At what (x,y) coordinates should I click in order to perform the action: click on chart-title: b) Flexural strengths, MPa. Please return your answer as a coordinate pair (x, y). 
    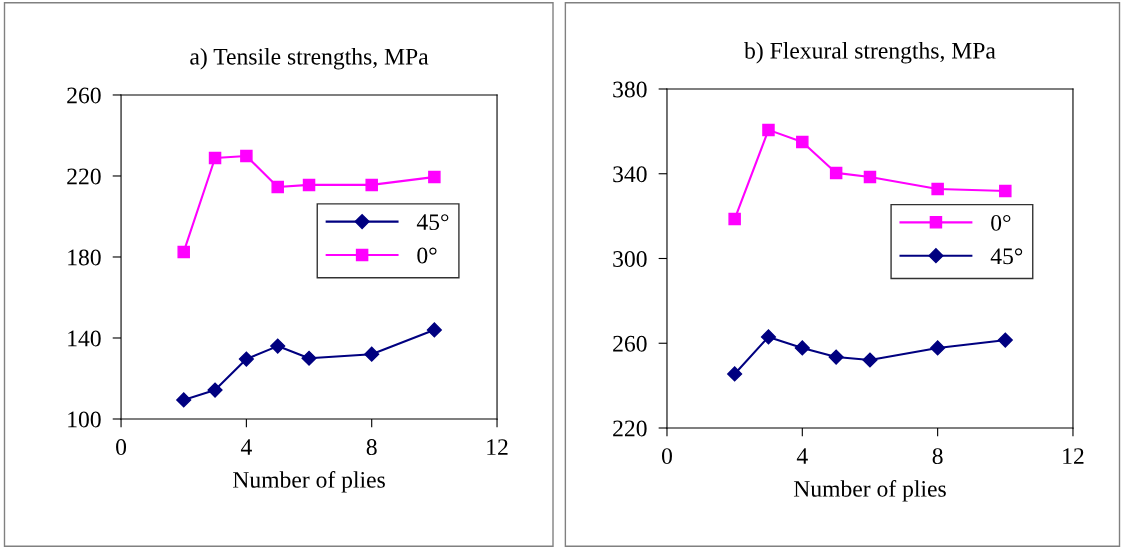
    Looking at the image, I should click on (870, 53).